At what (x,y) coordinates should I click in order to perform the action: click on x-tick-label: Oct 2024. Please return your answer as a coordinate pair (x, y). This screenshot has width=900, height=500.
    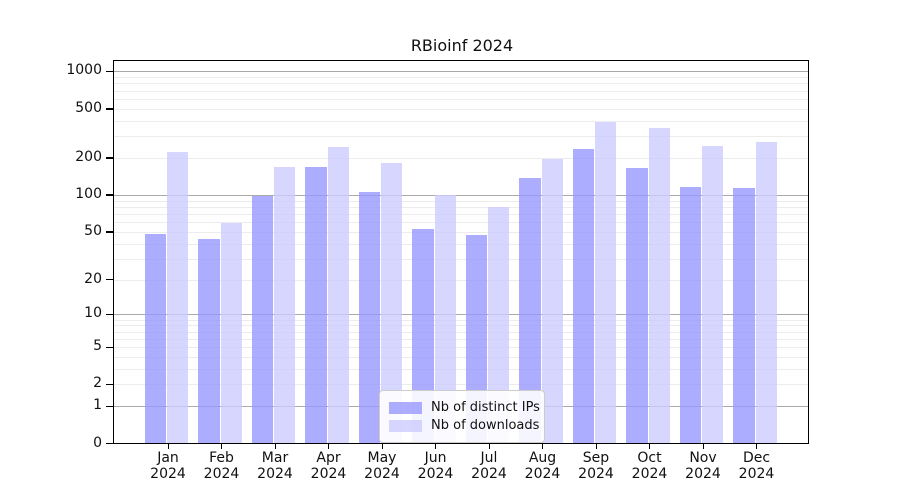
    Looking at the image, I should click on (649, 466).